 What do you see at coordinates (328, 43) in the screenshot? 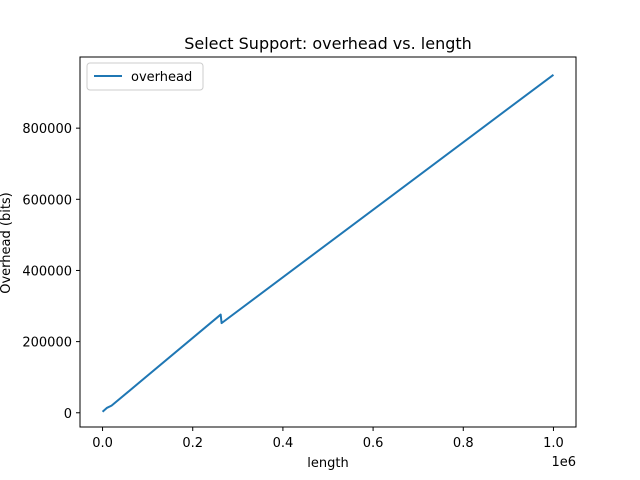
I see `chart-title: Select Support: overhead vs. length` at bounding box center [328, 43].